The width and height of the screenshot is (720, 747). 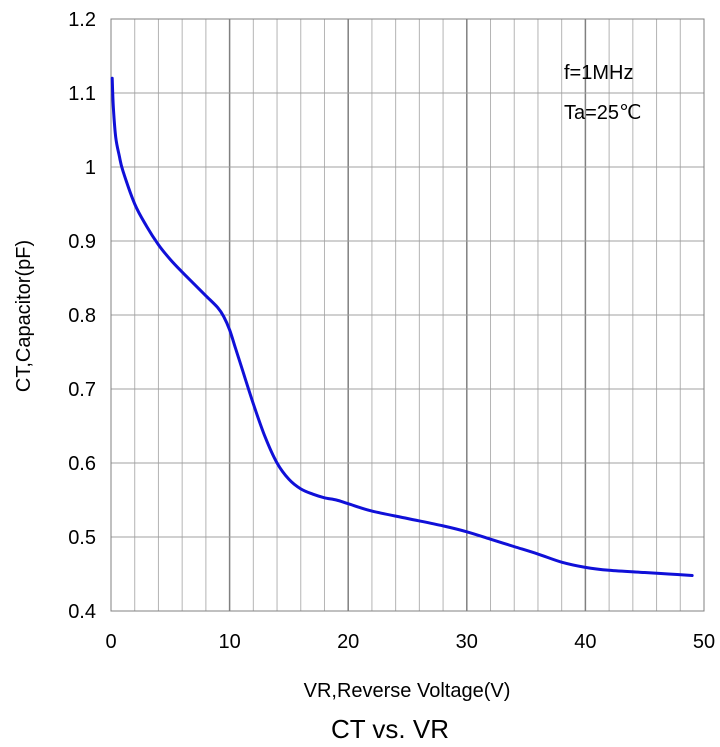 What do you see at coordinates (229, 642) in the screenshot?
I see `x-tick-label: 10` at bounding box center [229, 642].